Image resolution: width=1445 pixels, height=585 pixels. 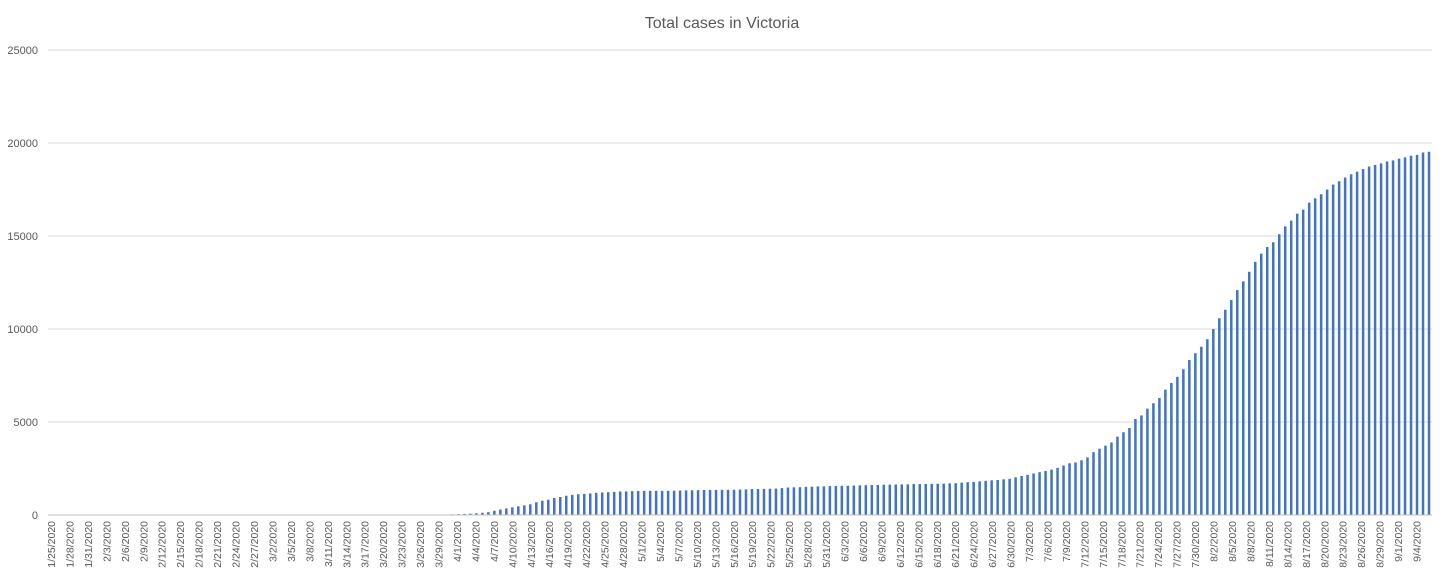 What do you see at coordinates (22, 237) in the screenshot?
I see `y-tick-label: 15000` at bounding box center [22, 237].